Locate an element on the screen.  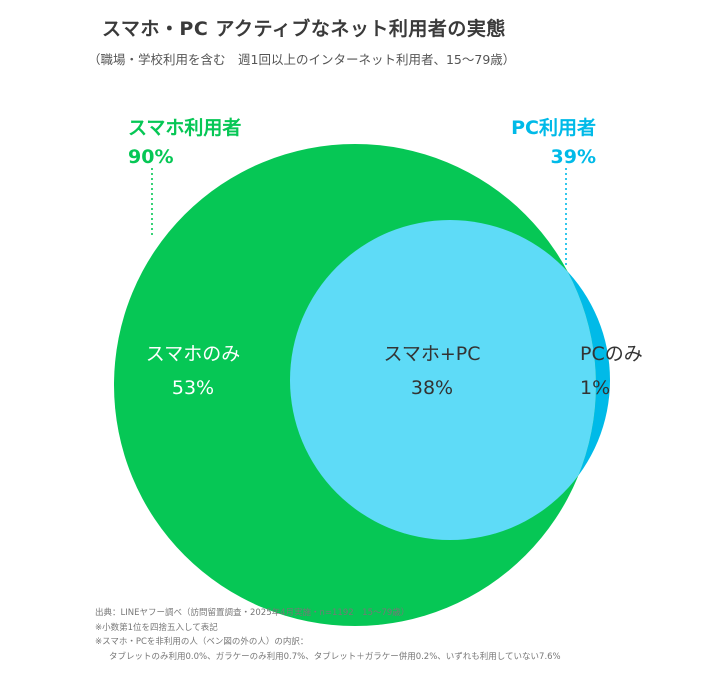
smartphone-only-label: スマホのみ is located at coordinates (193, 354).